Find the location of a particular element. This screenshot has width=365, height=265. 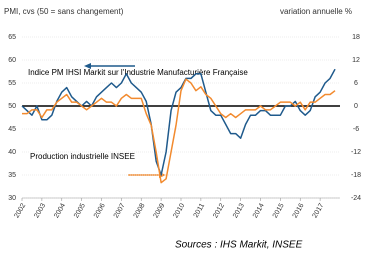

y2-tick-label: 0 is located at coordinates (356, 106).